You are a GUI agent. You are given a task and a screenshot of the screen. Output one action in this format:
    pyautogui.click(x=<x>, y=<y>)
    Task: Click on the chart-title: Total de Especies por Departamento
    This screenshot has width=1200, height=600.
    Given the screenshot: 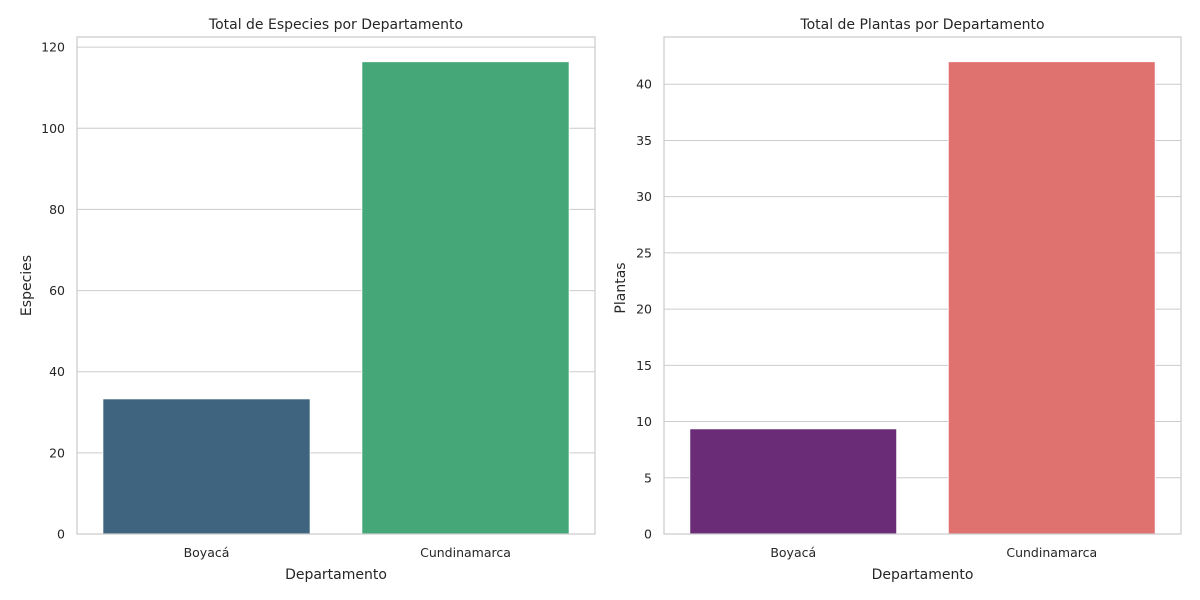 What is the action you would take?
    pyautogui.click(x=335, y=25)
    